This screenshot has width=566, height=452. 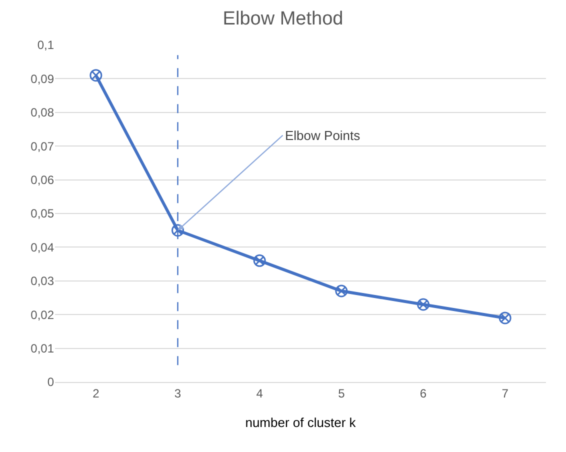 What do you see at coordinates (260, 393) in the screenshot?
I see `x-tick-label: 4` at bounding box center [260, 393].